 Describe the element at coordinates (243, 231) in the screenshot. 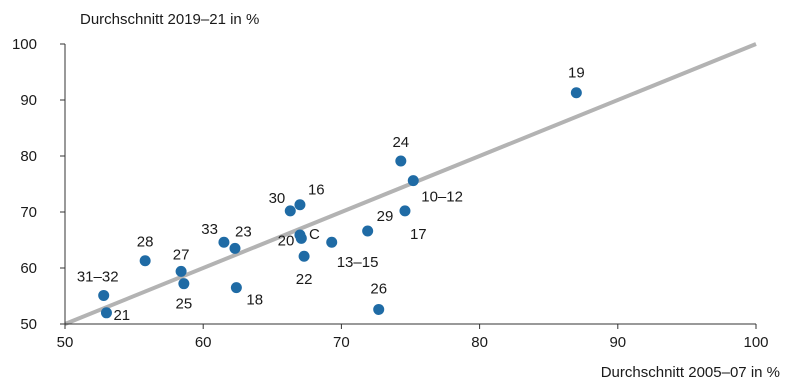

I see `point-label: 23` at that location.